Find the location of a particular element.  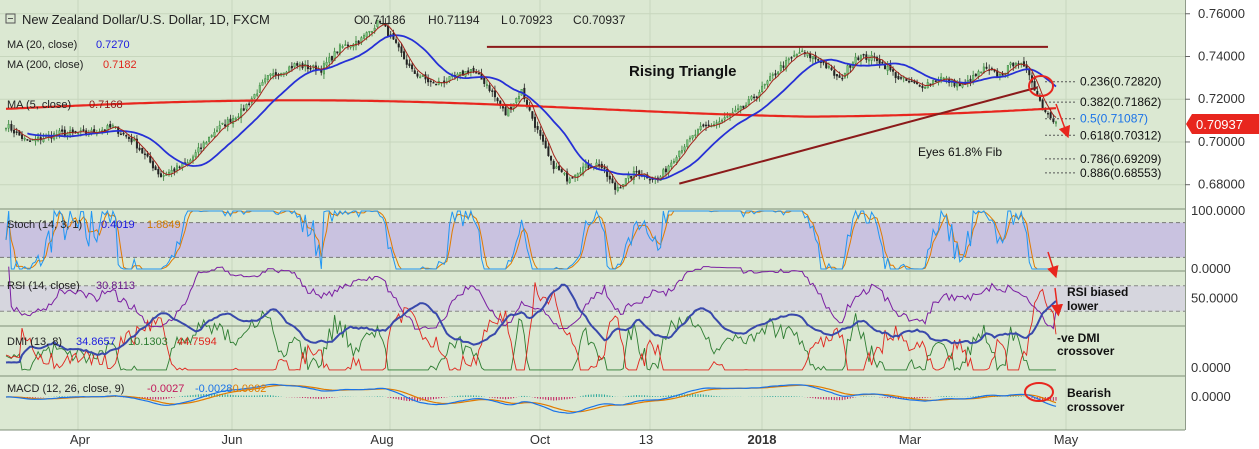

stoch-d-line is located at coordinates (530, 240).